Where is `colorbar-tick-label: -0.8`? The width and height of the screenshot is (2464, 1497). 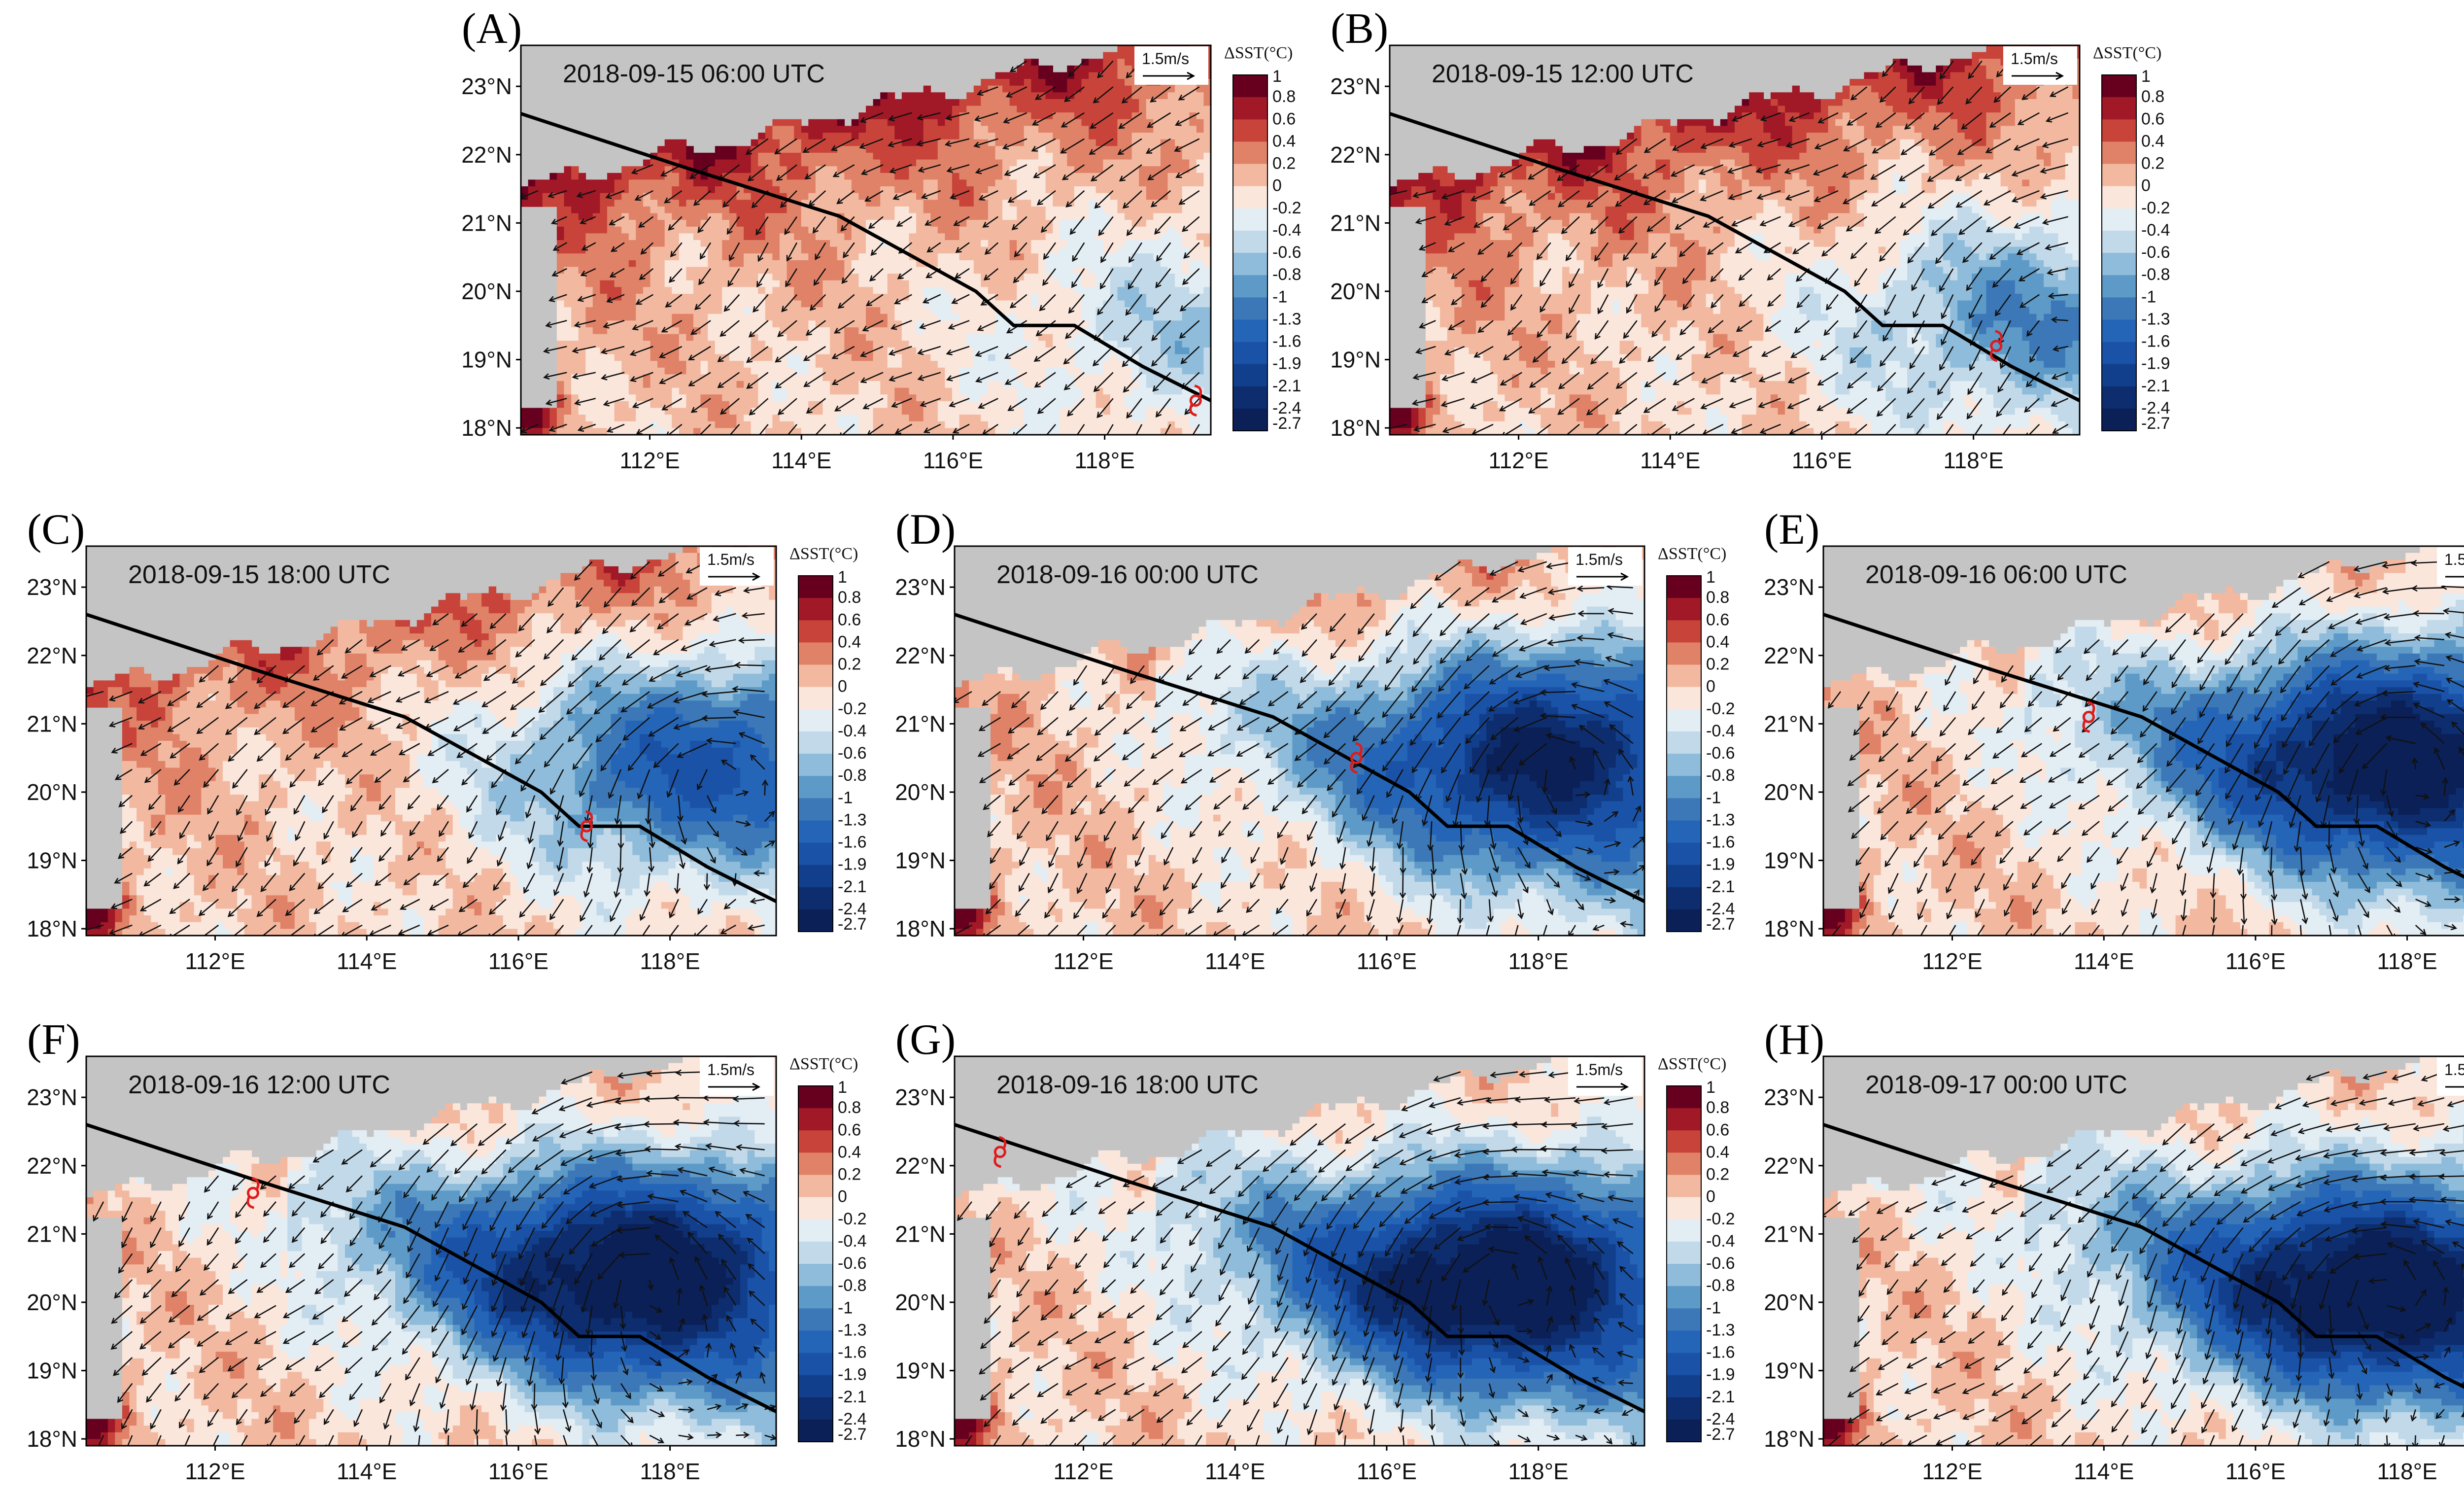 colorbar-tick-label: -0.8 is located at coordinates (852, 1285).